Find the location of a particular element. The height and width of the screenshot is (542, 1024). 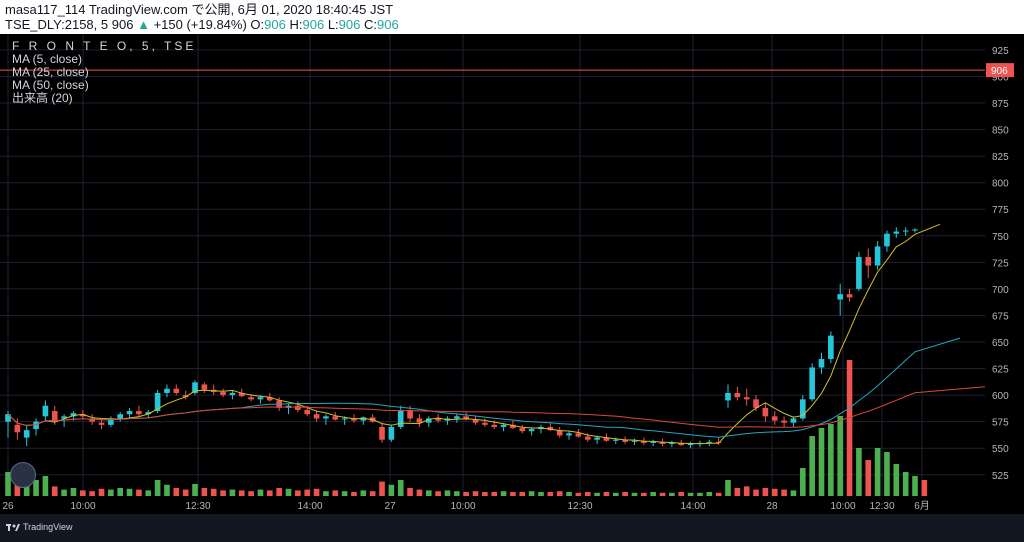

y-tick-label: 800 is located at coordinates (1000, 184).